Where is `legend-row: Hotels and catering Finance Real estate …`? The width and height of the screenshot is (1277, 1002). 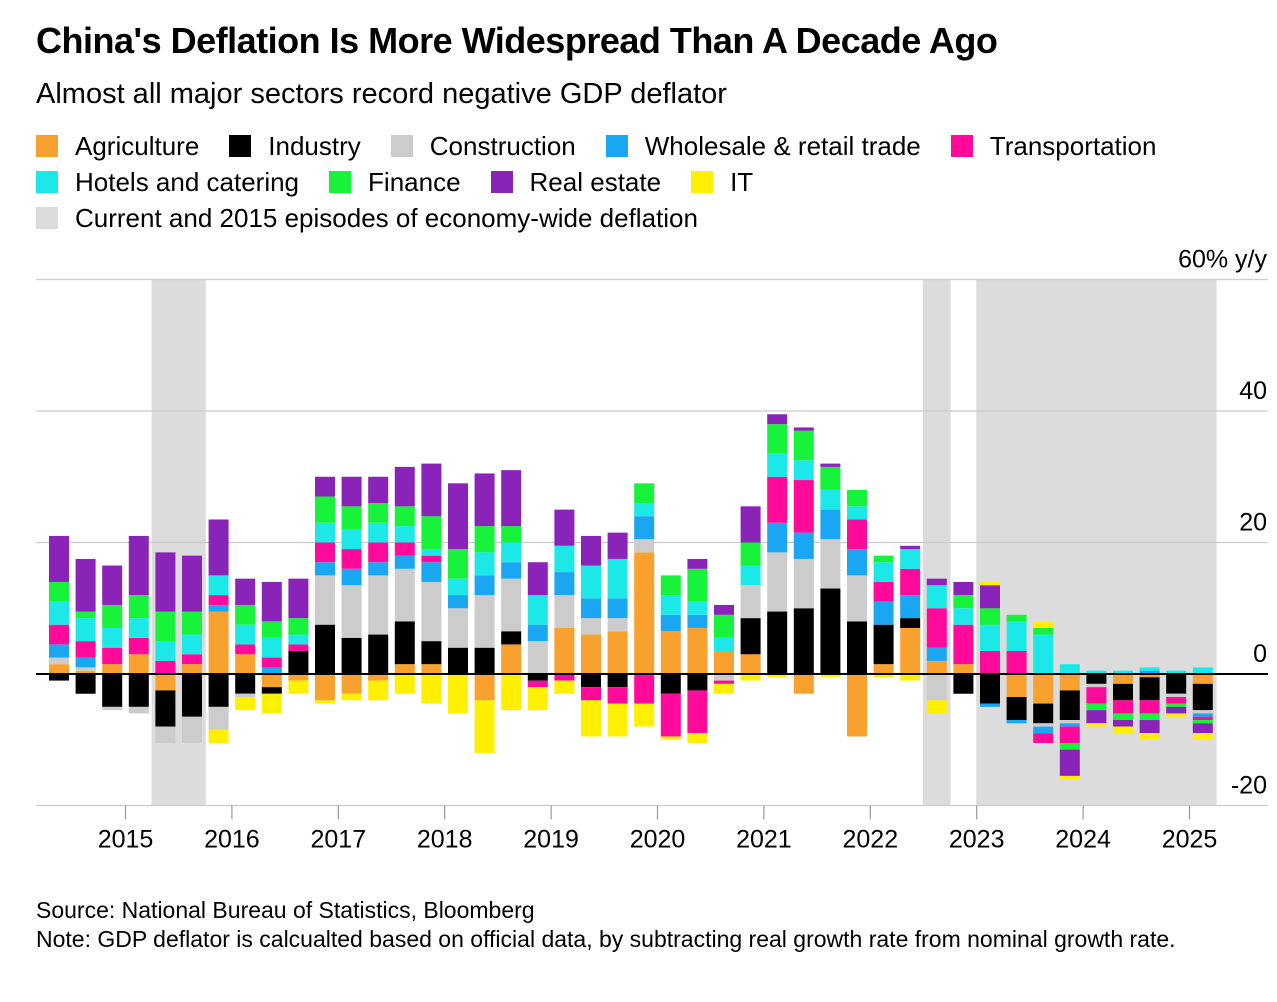 legend-row: Hotels and catering Finance Real estate … is located at coordinates (656, 182).